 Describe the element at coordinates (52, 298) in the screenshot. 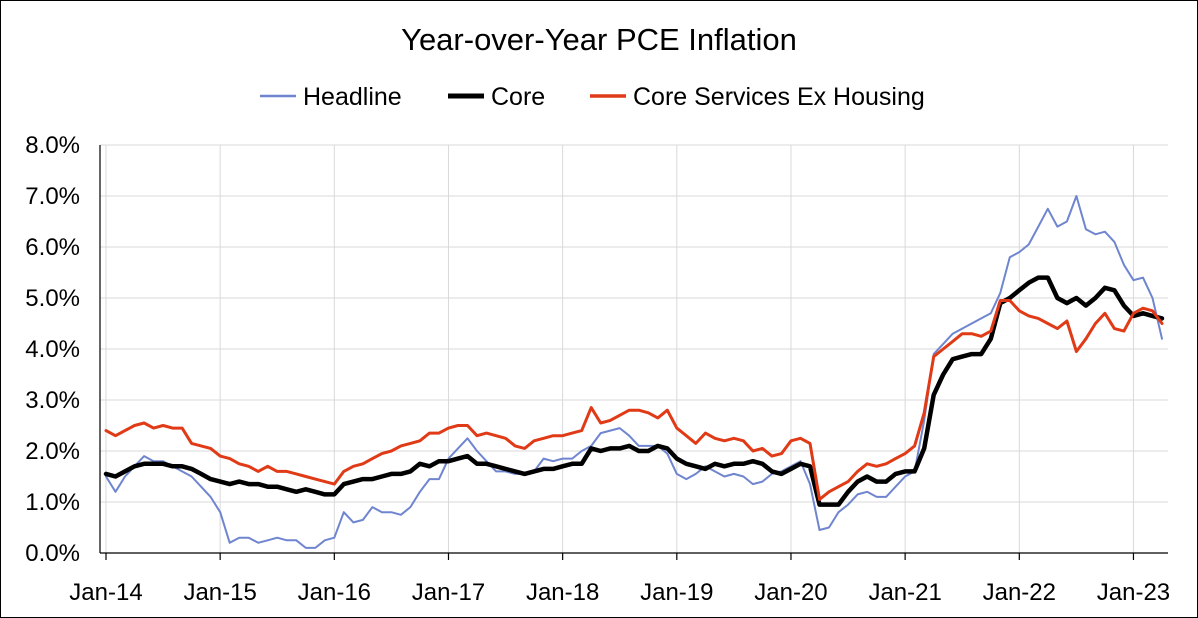

I see `y-tick-label: 5.0%` at that location.